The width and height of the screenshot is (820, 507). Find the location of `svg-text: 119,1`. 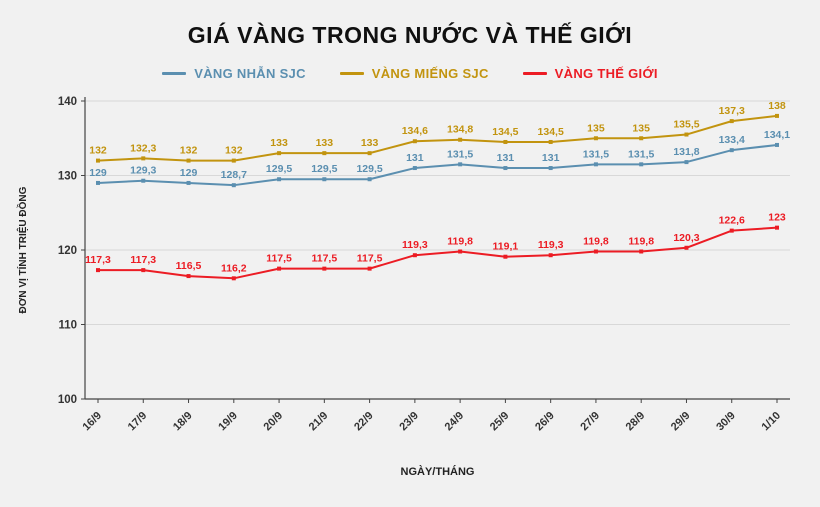

svg-text: 119,1 is located at coordinates (506, 247).